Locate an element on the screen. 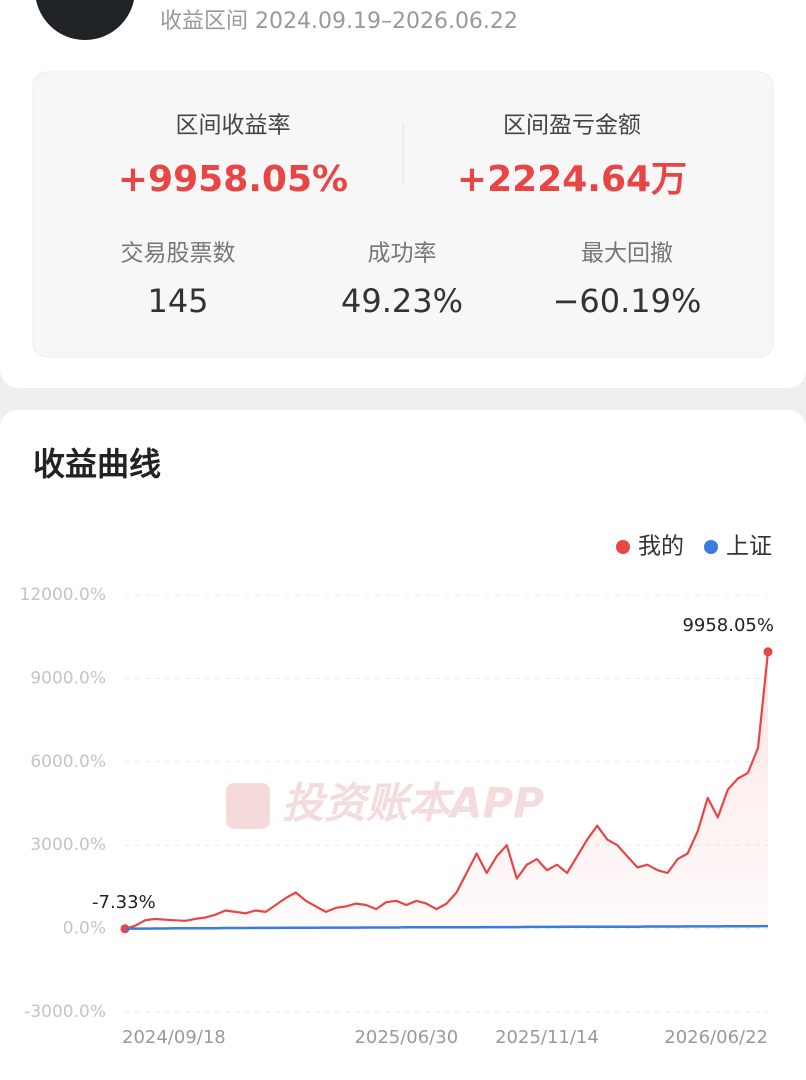  x-tick-label: 2025/06/30 is located at coordinates (406, 1037).